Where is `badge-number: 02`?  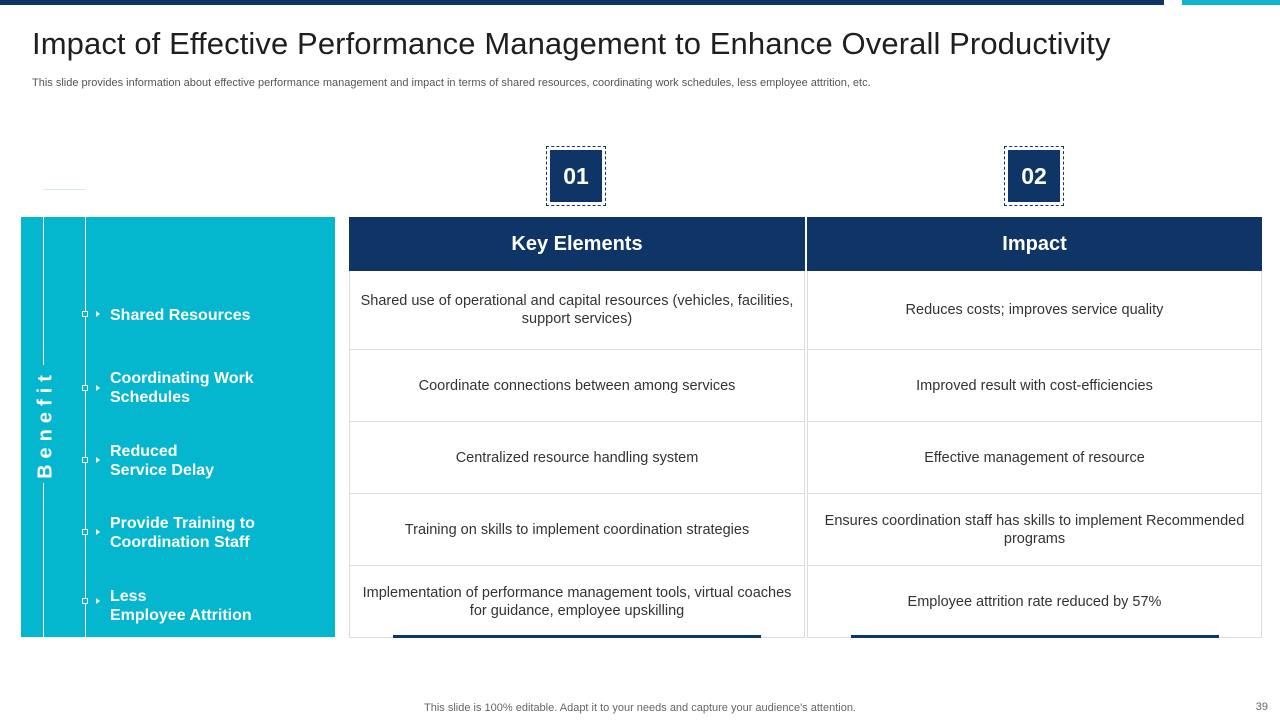 badge-number: 02 is located at coordinates (1034, 176).